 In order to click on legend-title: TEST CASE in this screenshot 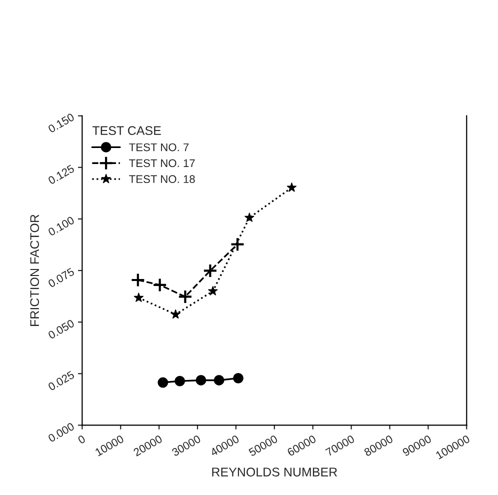, I will do `click(126, 131)`.